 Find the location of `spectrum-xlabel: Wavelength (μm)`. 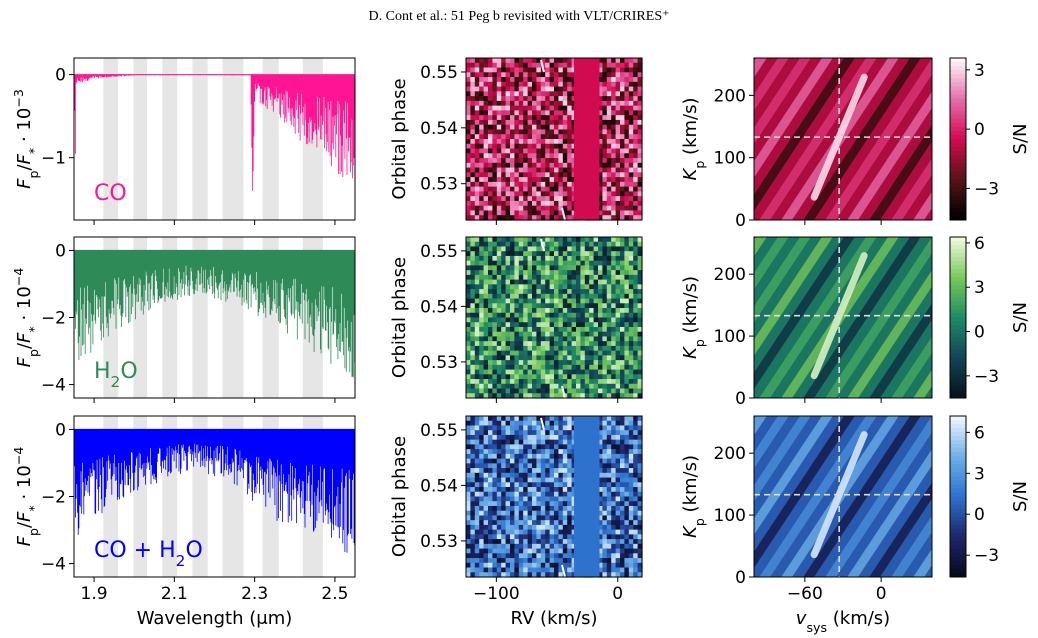

spectrum-xlabel: Wavelength (μm) is located at coordinates (215, 618).